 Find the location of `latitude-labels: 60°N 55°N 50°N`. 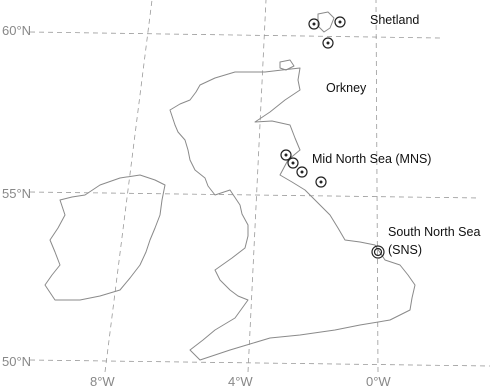

latitude-labels: 60°N 55°N 50°N is located at coordinates (16, 196).